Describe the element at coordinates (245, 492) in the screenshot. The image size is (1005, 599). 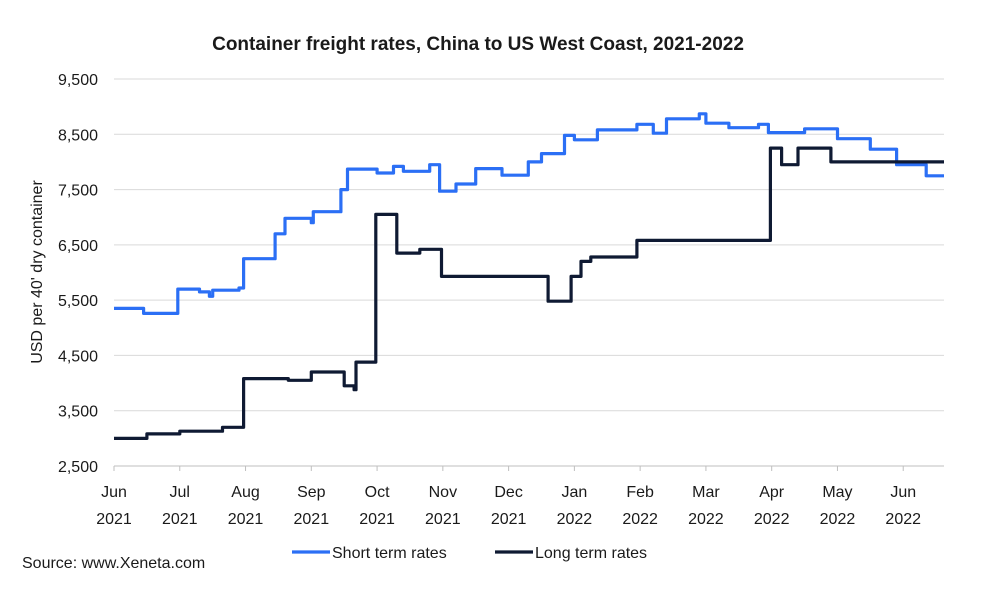
I see `x-tick-month: Aug` at that location.